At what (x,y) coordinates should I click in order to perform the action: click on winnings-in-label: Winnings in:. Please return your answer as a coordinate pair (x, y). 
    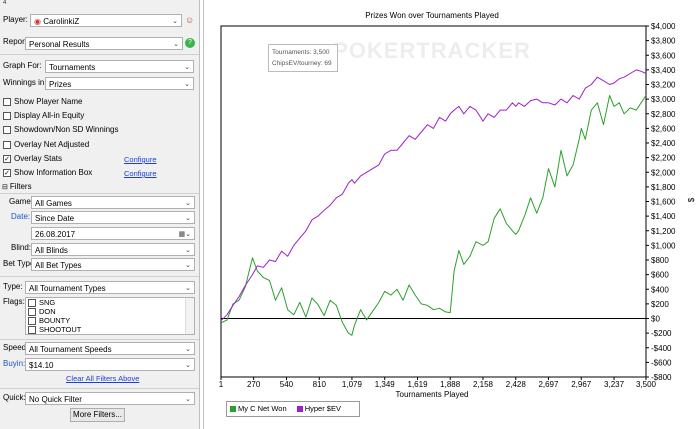
    Looking at the image, I should click on (25, 83).